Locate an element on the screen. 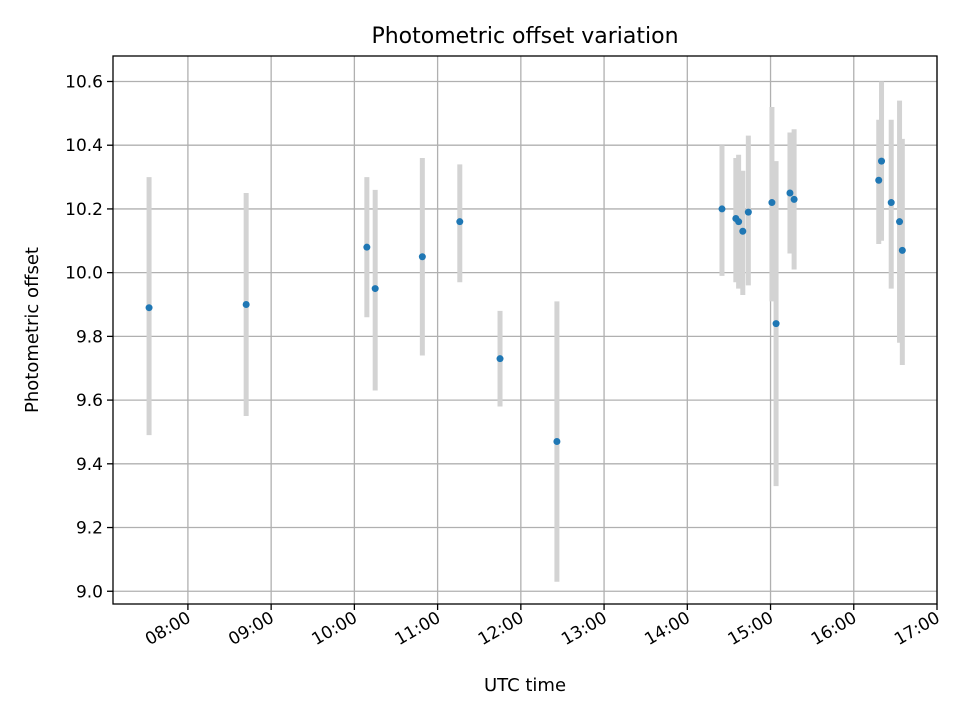 Image resolution: width=960 pixels, height=720 pixels. y-tick-label: 9.6 is located at coordinates (89, 401).